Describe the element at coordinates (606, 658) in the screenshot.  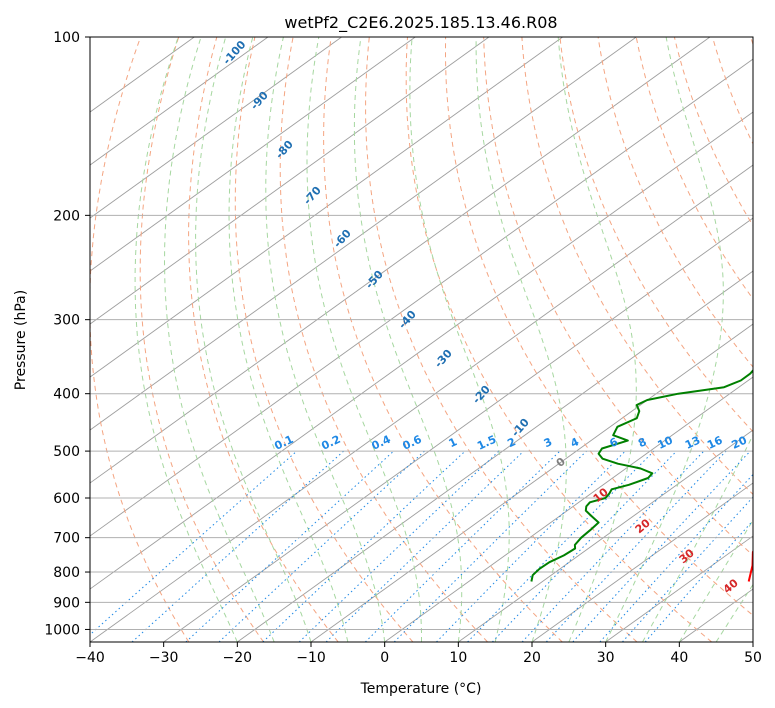
I see `x-tick-label: 30` at that location.